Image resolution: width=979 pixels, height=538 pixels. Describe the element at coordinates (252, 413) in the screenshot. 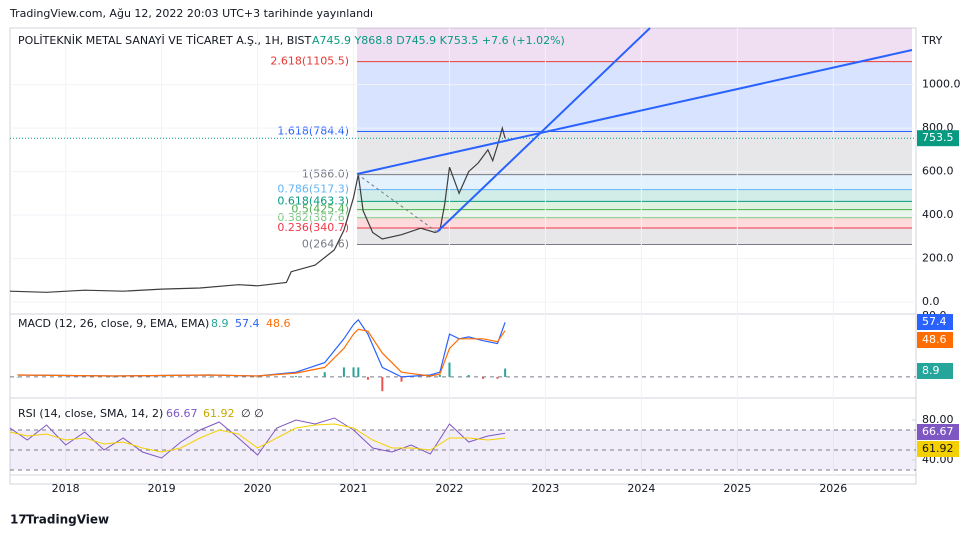

I see `rsi-legend-extra: ∅ ∅` at that location.